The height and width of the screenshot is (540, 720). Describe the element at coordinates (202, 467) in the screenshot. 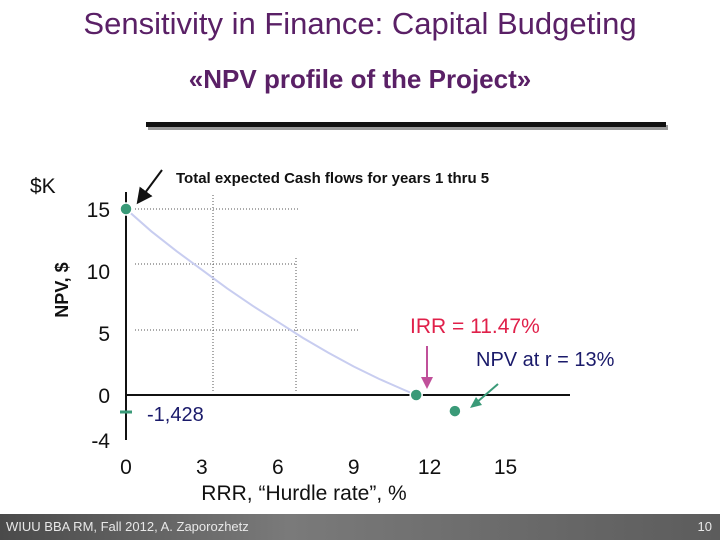

I see `x-tick-label: 3` at that location.